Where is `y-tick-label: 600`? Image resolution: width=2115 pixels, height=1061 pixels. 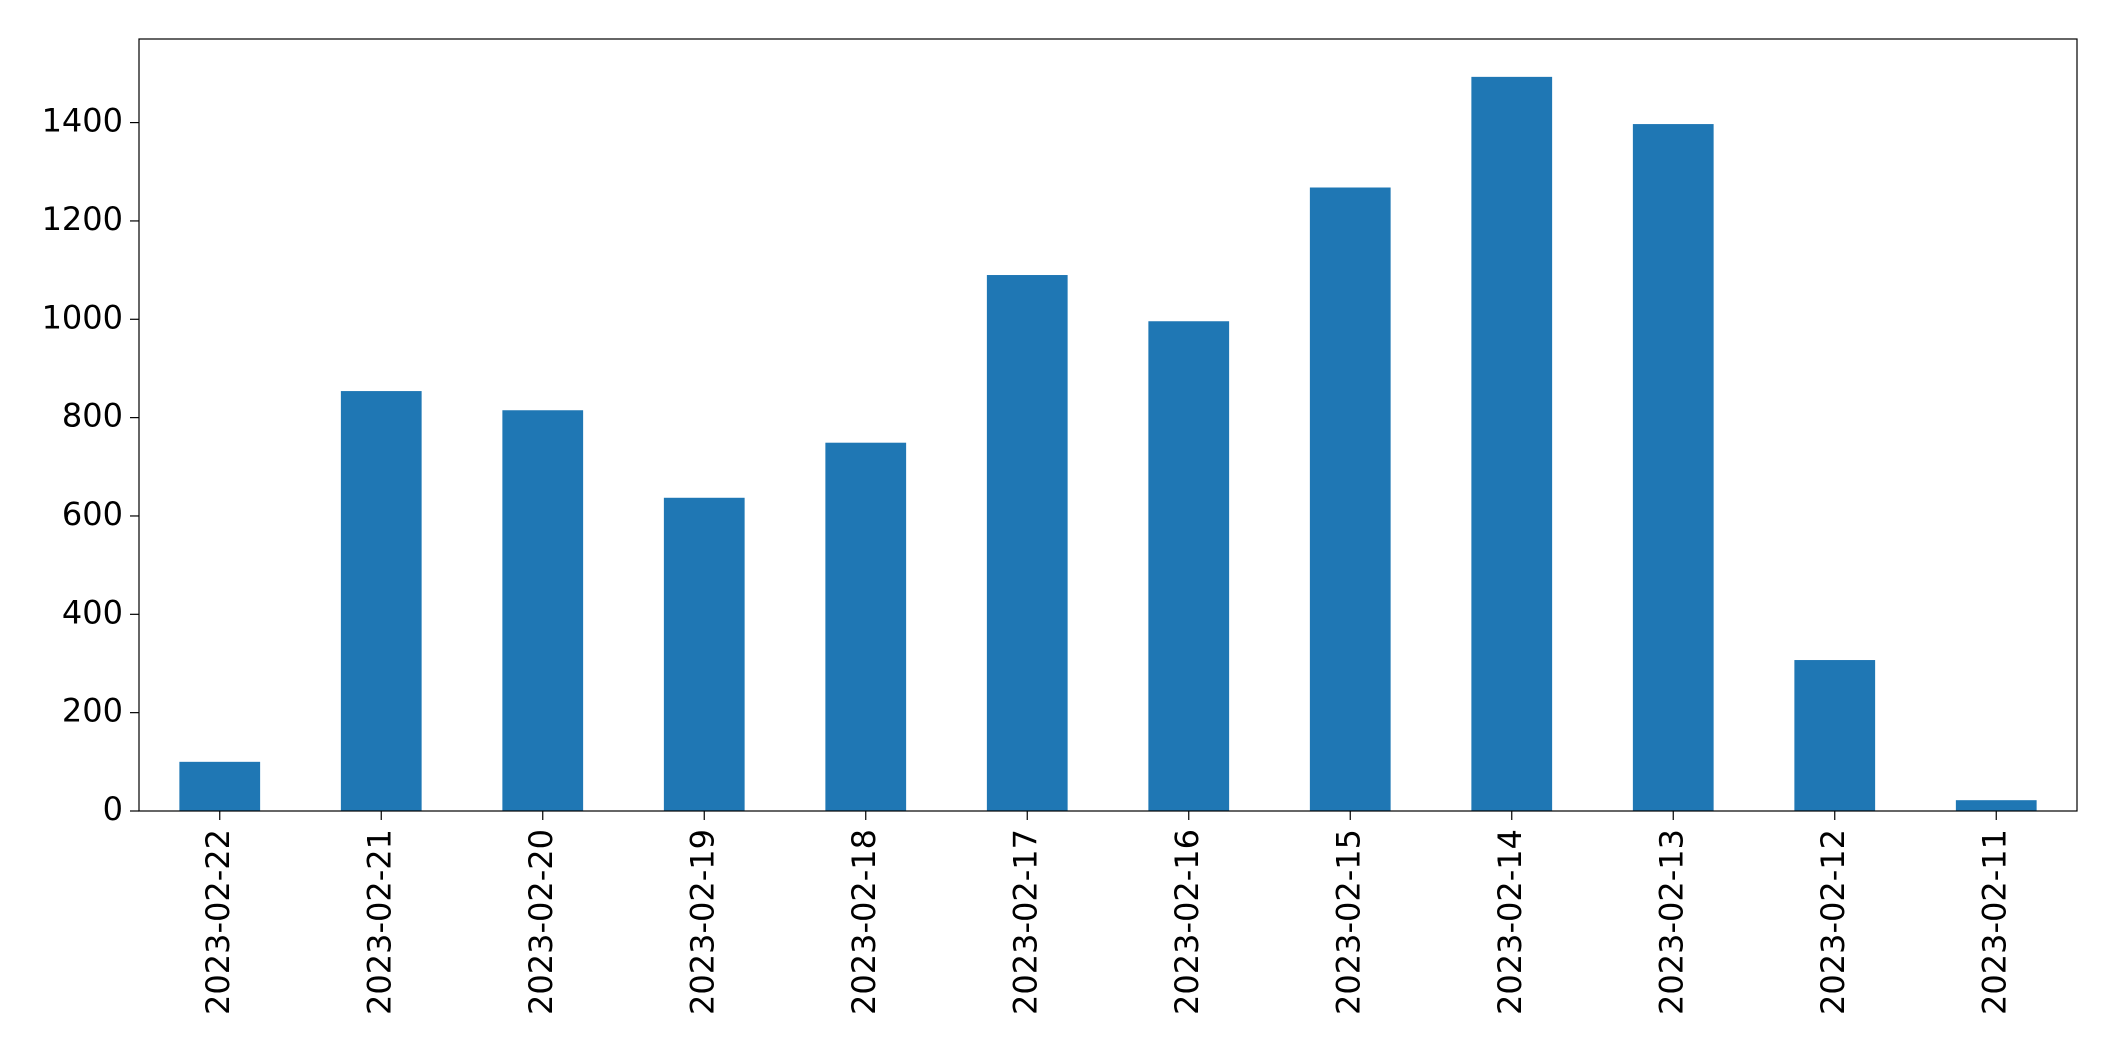
y-tick-label: 600 is located at coordinates (92, 514).